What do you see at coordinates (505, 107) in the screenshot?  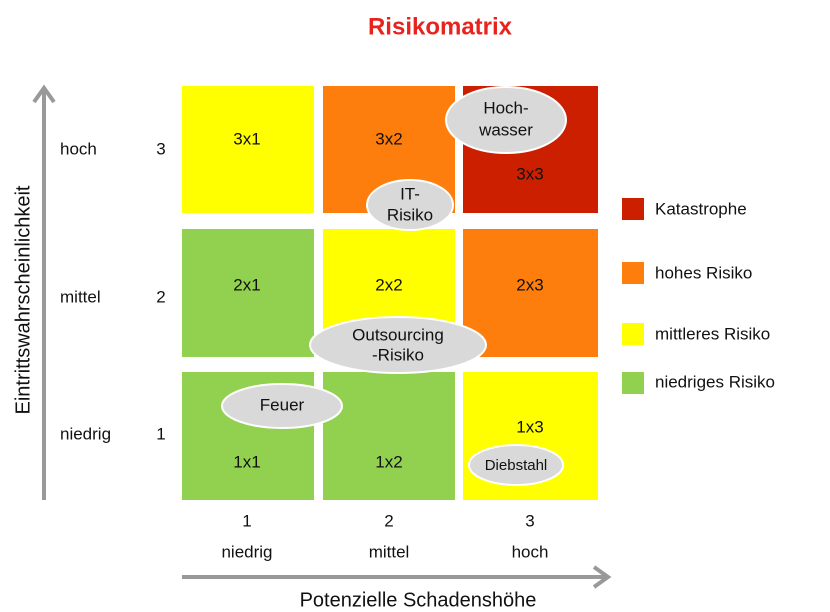 I see `event-label: Hoch-` at bounding box center [505, 107].